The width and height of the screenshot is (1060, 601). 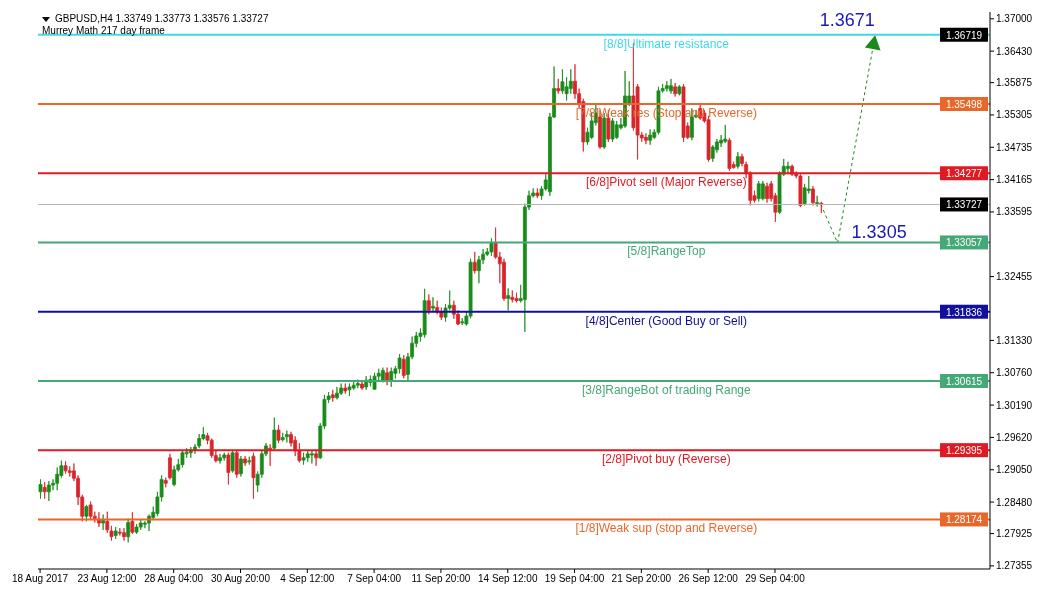 I want to click on x-tick-label: 21 Sep 20:00, so click(x=641, y=579).